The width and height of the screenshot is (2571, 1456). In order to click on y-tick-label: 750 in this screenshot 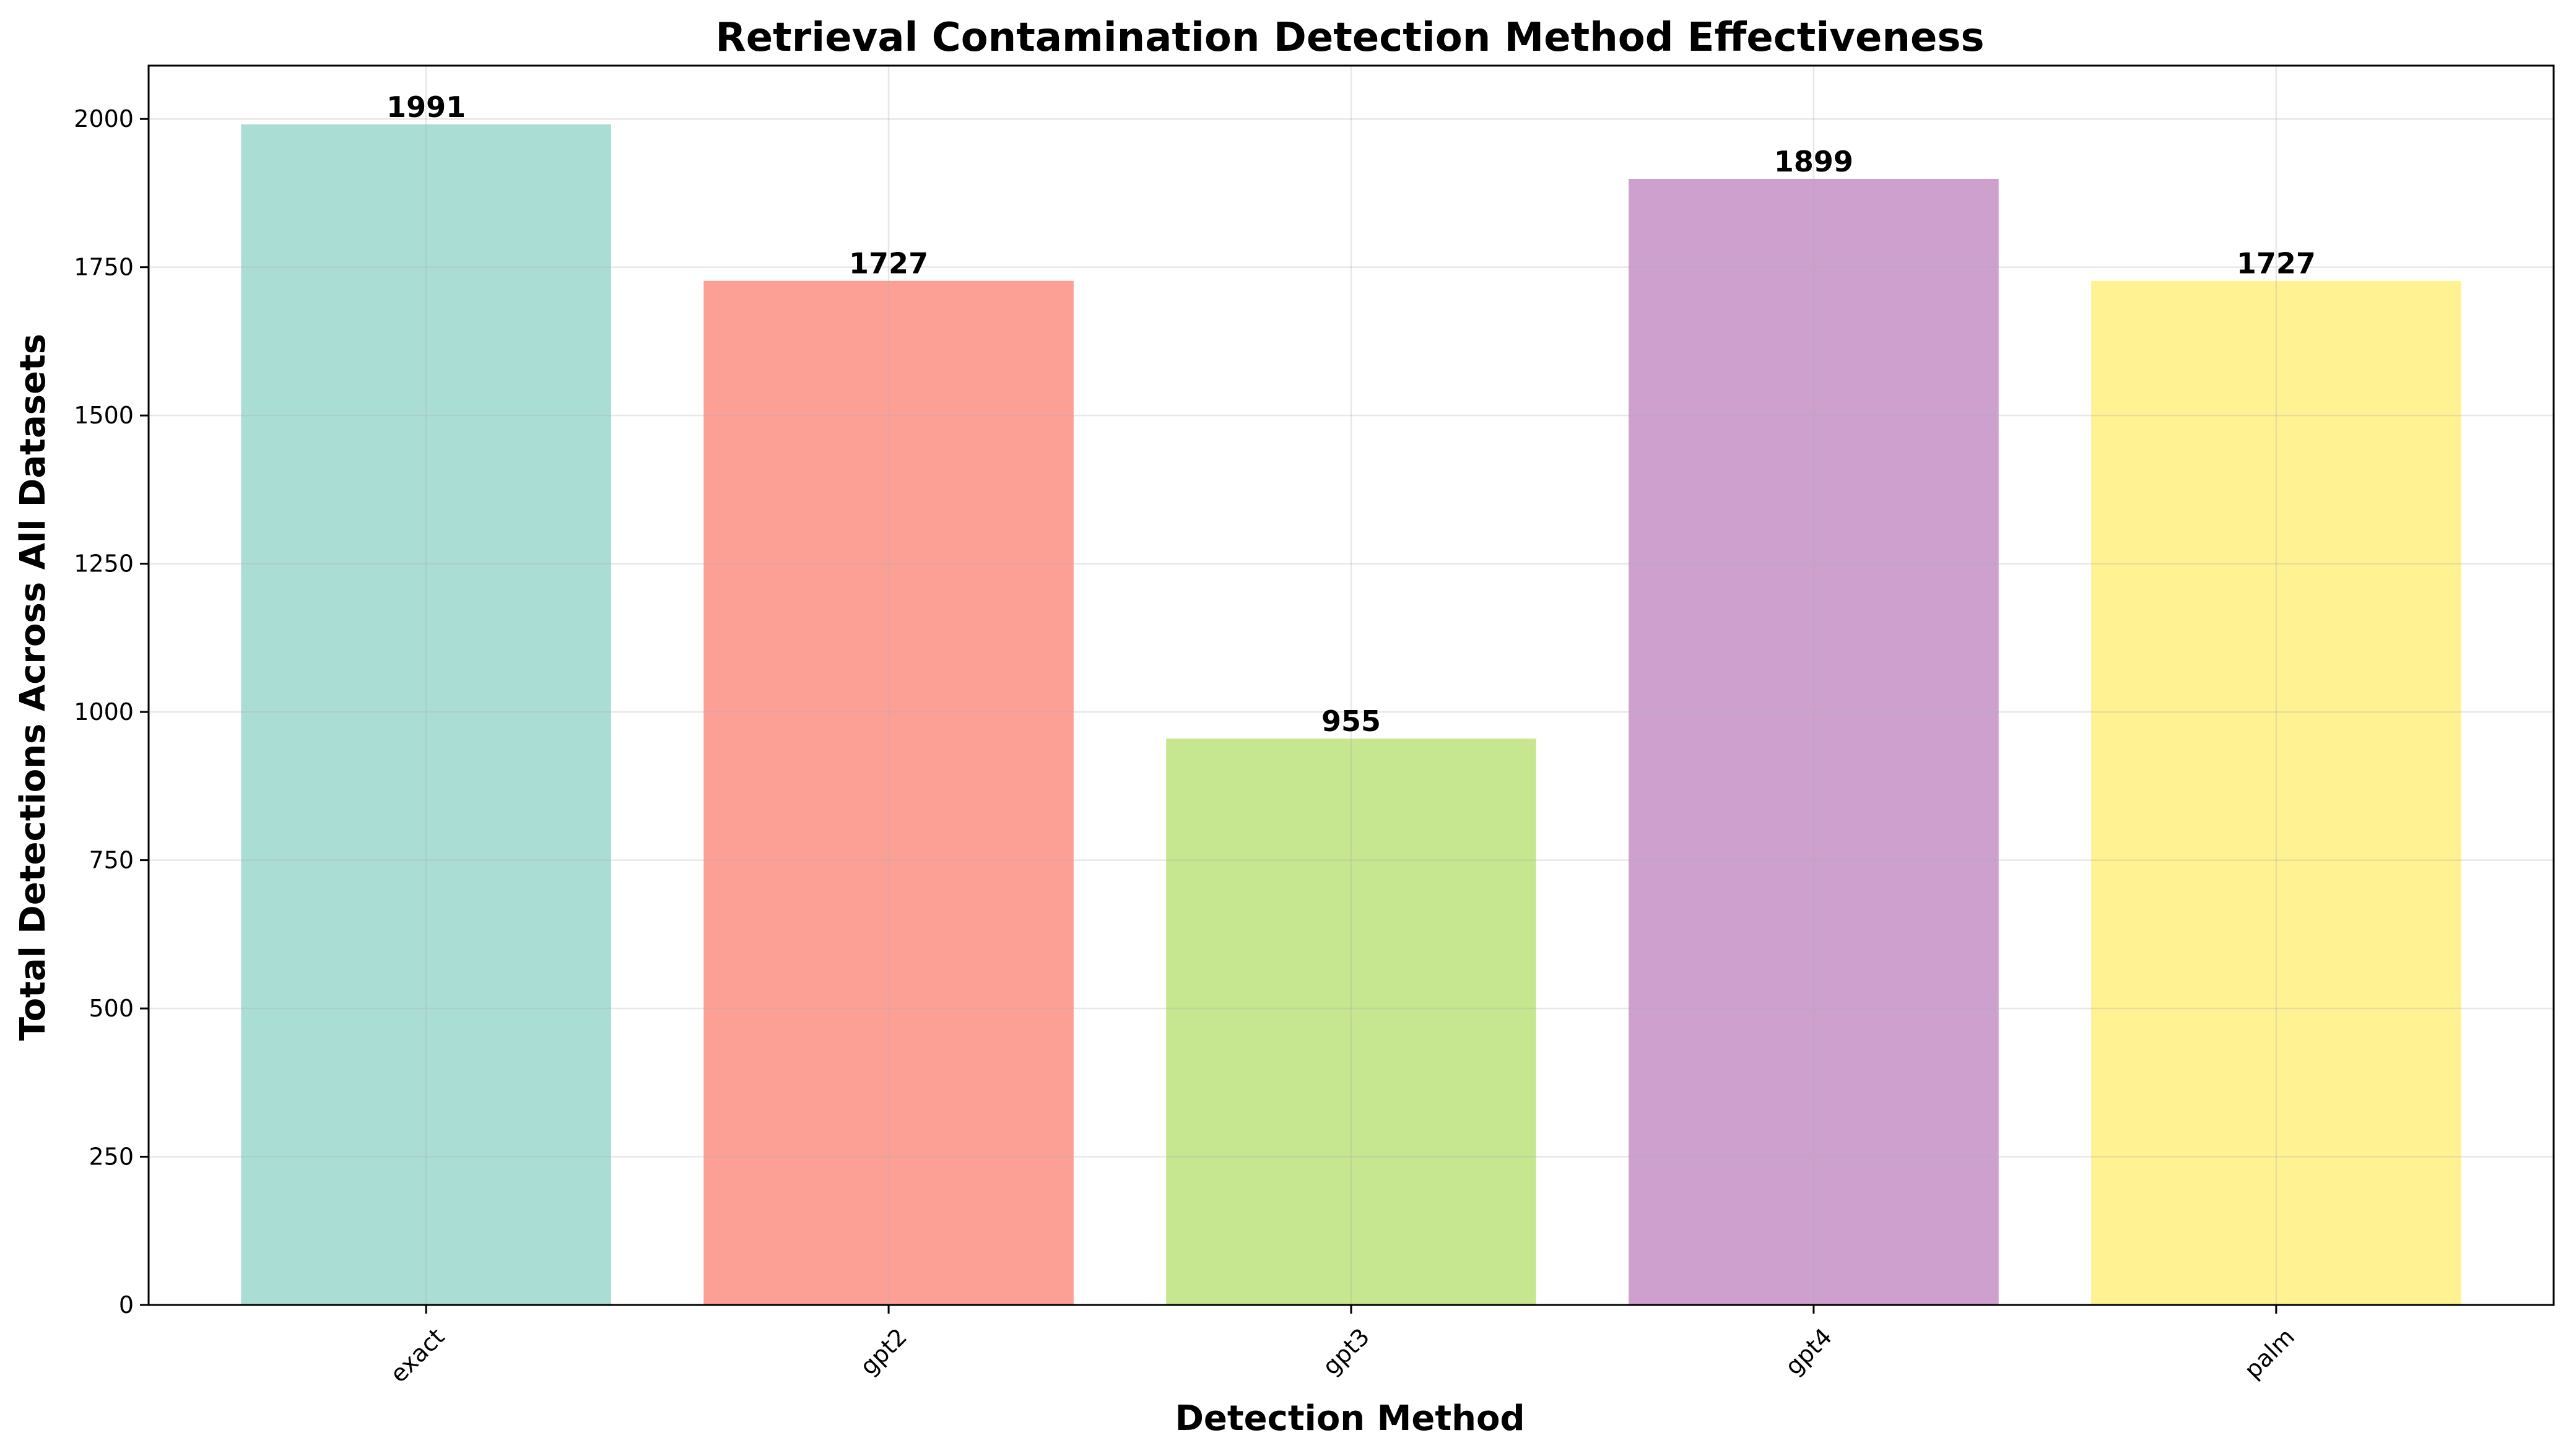, I will do `click(111, 861)`.